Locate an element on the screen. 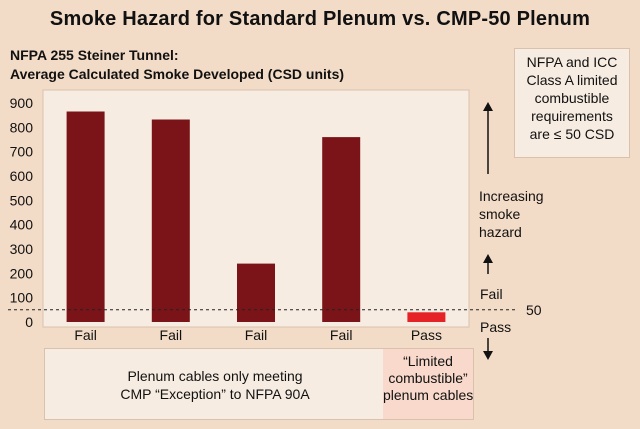  y-tick-label: 100 is located at coordinates (22, 298).